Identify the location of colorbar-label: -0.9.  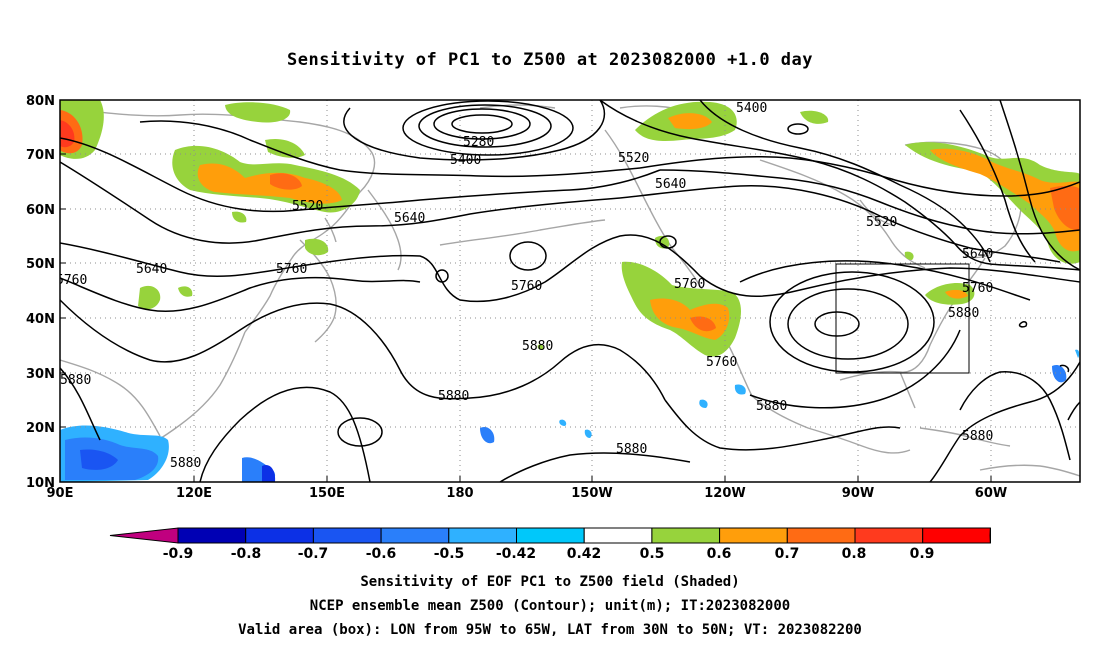
(178, 554).